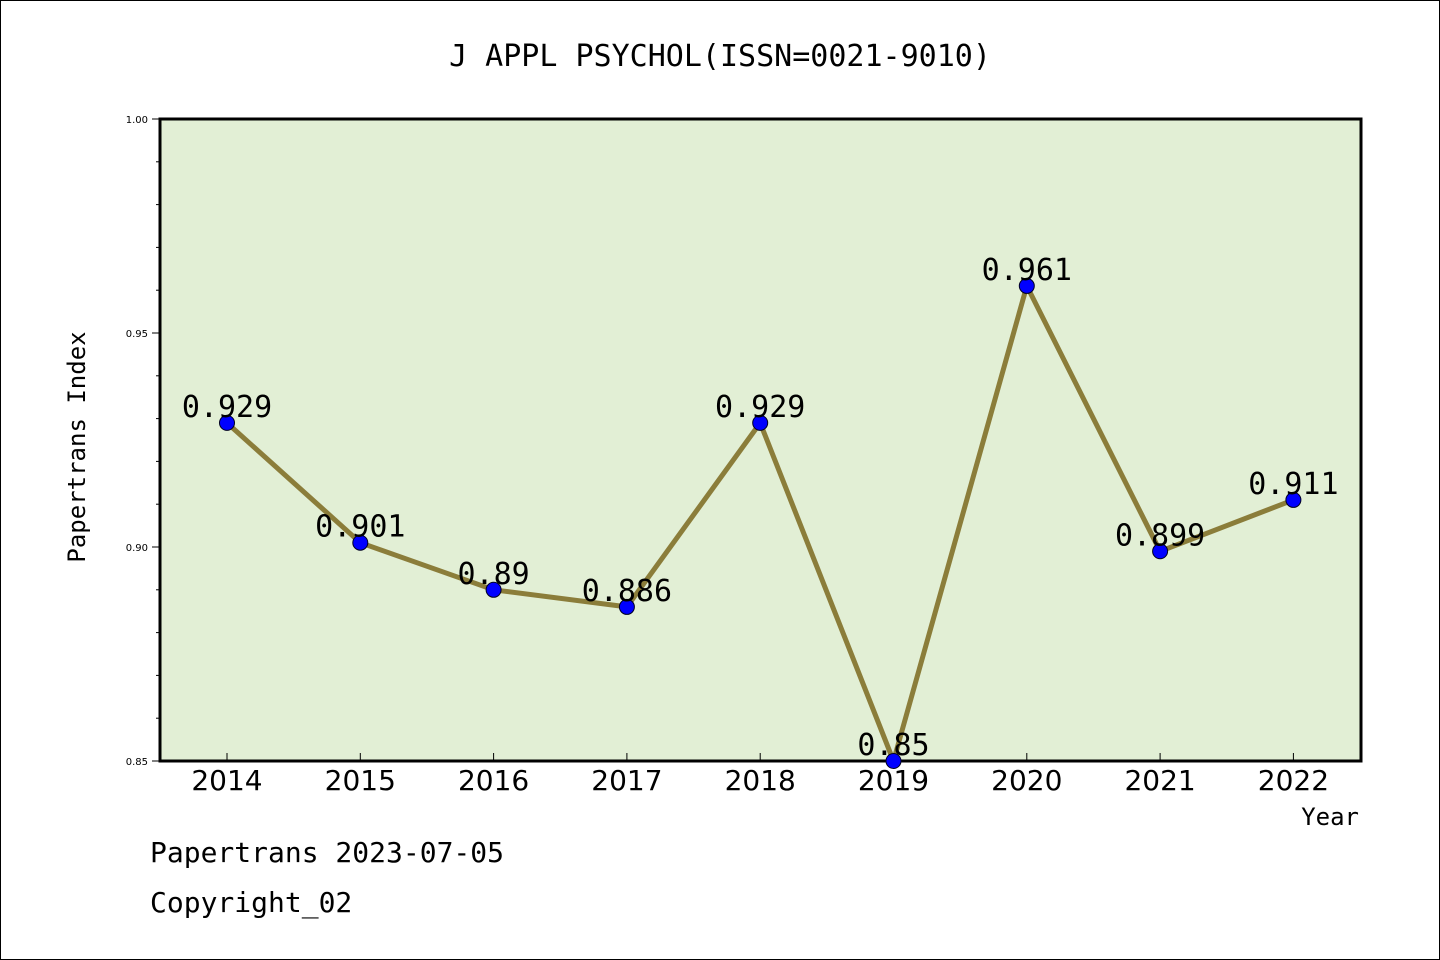  I want to click on x-tick-label: 2016, so click(493, 780).